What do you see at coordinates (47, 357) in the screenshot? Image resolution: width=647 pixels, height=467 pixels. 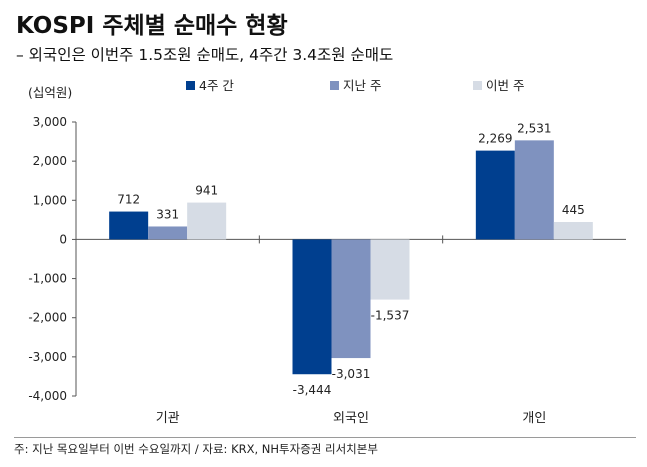 I see `y-tick-label: -3,000` at bounding box center [47, 357].